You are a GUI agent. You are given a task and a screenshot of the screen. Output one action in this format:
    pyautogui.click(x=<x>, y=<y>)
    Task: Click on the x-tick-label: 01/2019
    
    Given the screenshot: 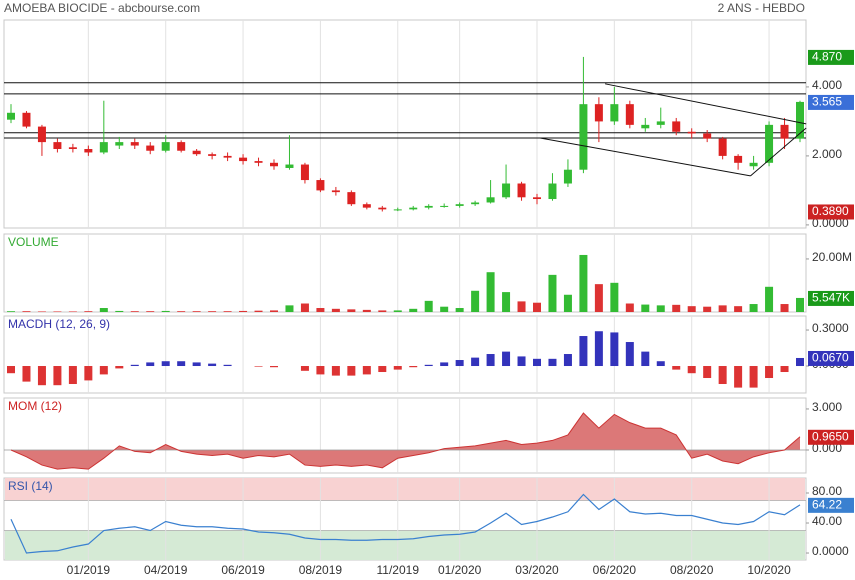 What is the action you would take?
    pyautogui.click(x=89, y=570)
    